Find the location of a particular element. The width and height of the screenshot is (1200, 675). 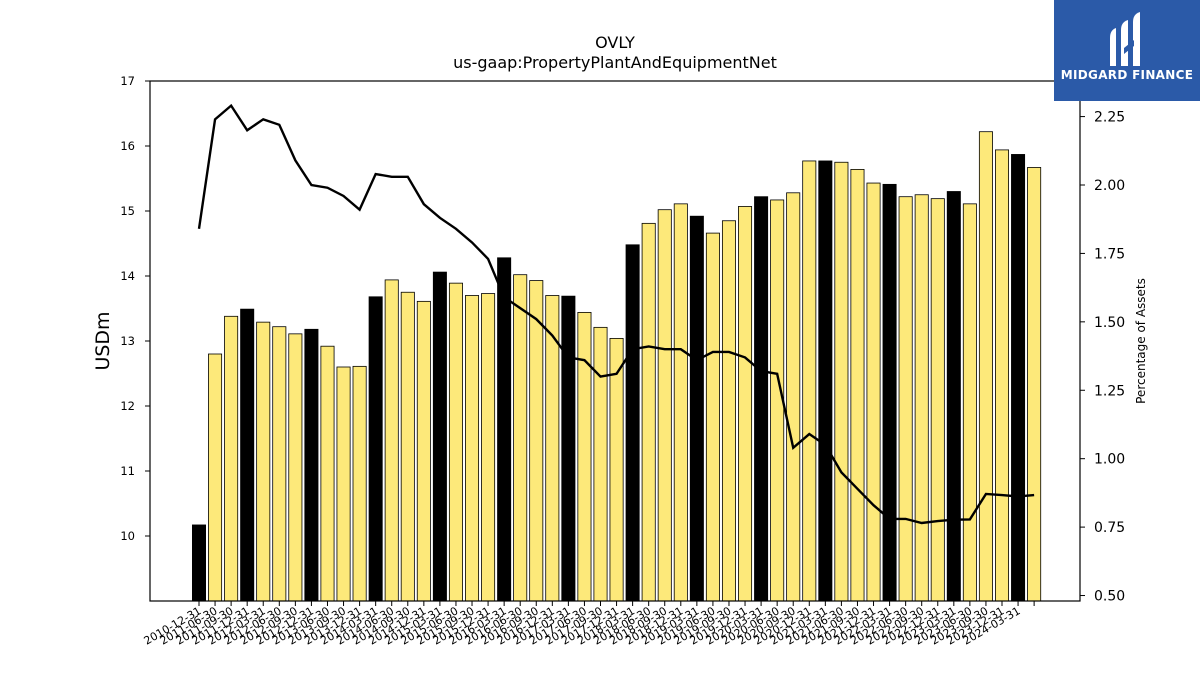

y-axis-left: 10 11 12 13 14 15 16 17 is located at coordinates (135, 308).